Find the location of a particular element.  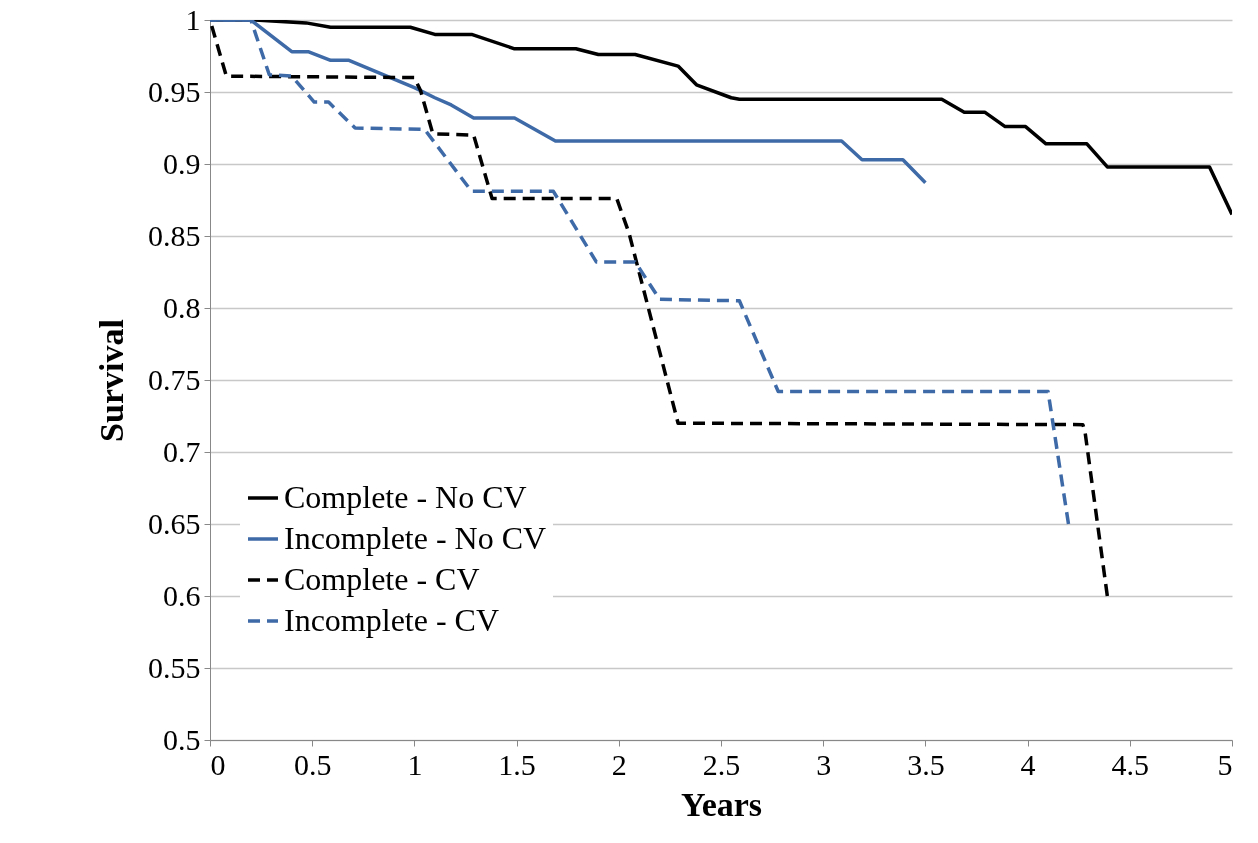

y-tick-label: 0.55 is located at coordinates (174, 667).